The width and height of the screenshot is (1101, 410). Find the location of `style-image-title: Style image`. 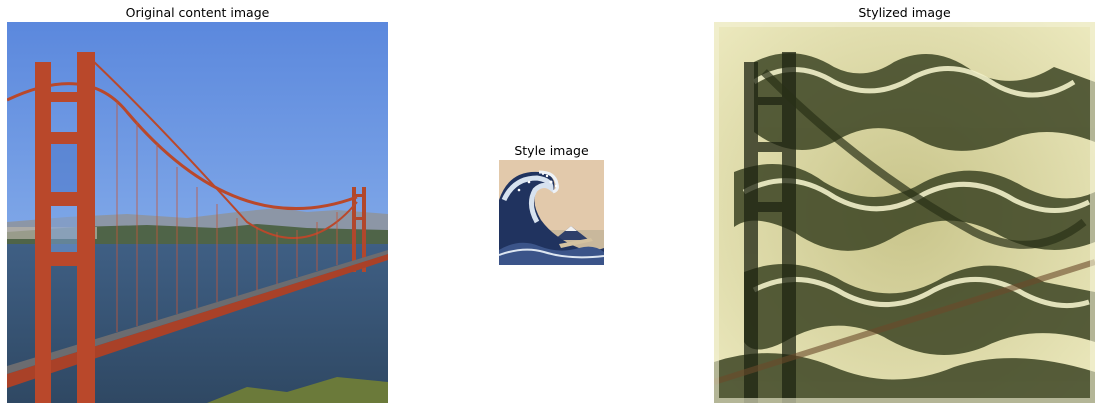

style-image-title: Style image is located at coordinates (551, 150).